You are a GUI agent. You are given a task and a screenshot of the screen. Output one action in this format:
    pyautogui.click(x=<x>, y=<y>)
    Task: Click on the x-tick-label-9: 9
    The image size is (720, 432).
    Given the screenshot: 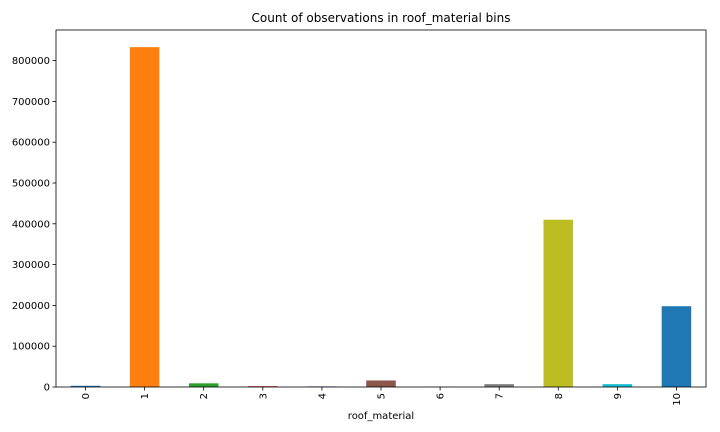 What is the action you would take?
    pyautogui.click(x=618, y=396)
    